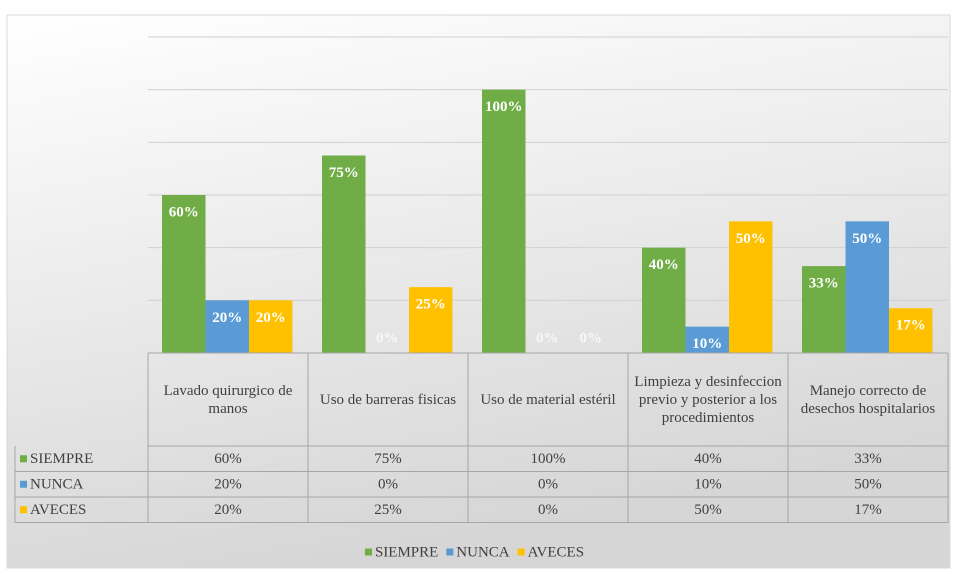 This screenshot has height=574, width=957. What do you see at coordinates (911, 326) in the screenshot?
I see `data-label: 17%` at bounding box center [911, 326].